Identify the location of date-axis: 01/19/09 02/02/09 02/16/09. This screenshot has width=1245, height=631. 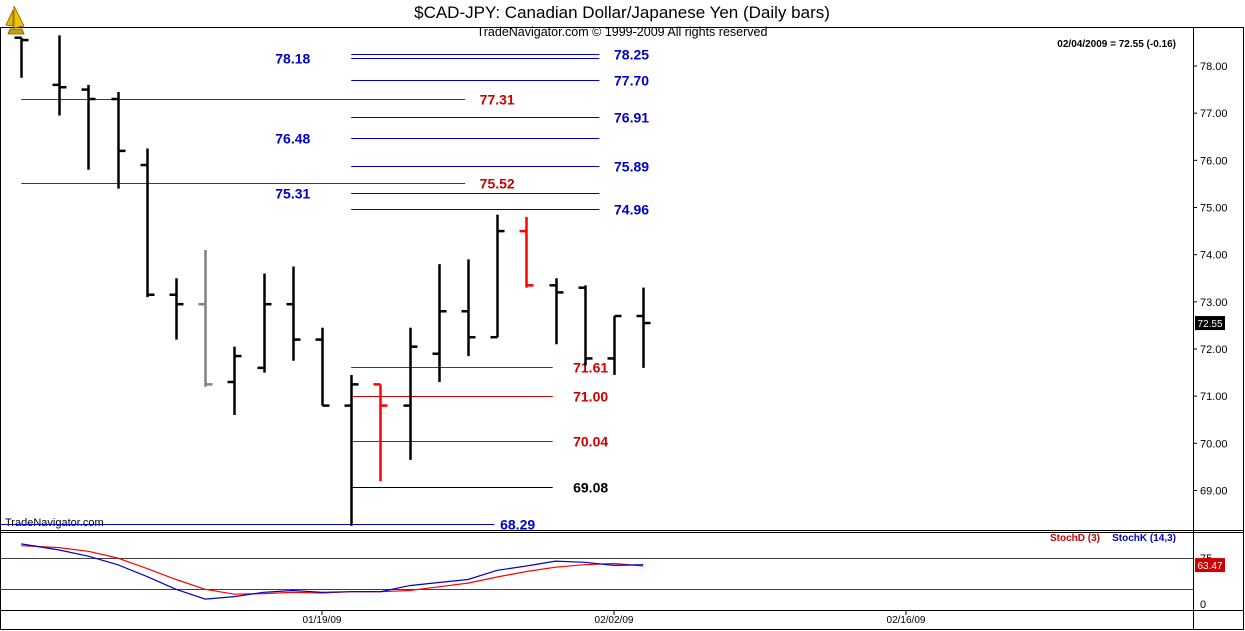
(614, 618).